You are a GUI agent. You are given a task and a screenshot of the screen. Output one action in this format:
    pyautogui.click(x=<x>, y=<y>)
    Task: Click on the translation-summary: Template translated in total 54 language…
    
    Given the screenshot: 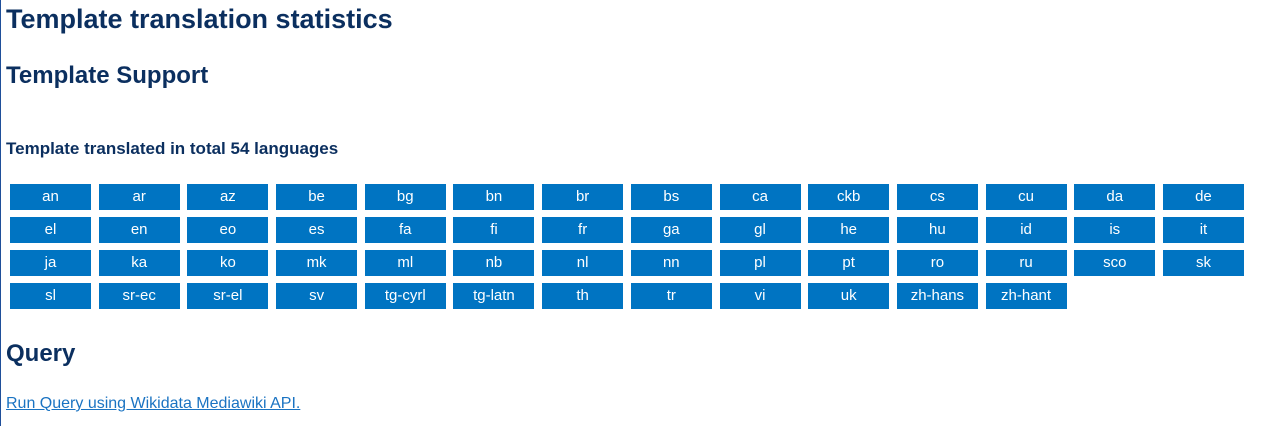 What is the action you would take?
    pyautogui.click(x=172, y=148)
    